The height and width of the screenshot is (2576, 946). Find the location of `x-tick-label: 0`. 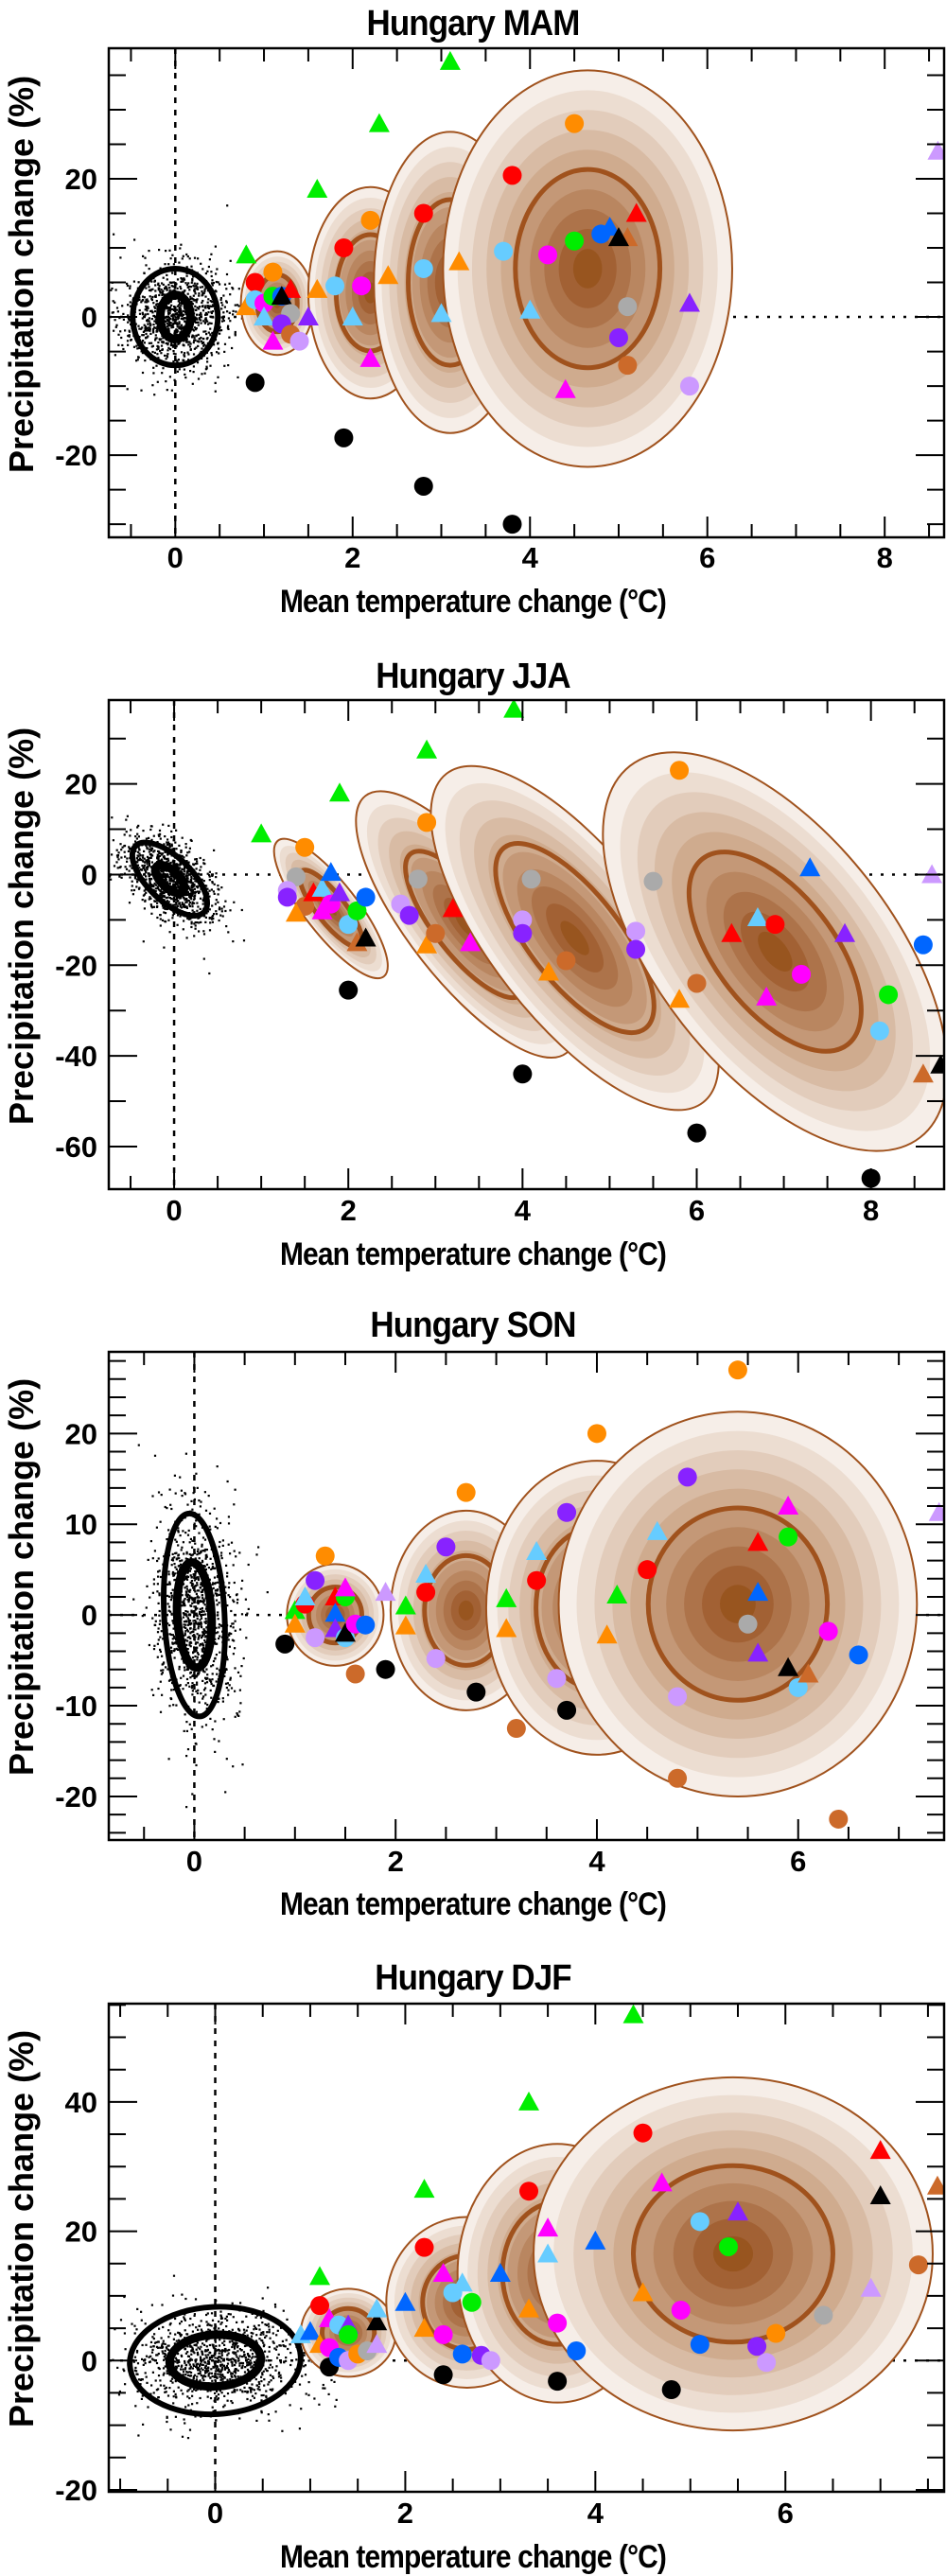

x-tick-label: 0 is located at coordinates (174, 1210).